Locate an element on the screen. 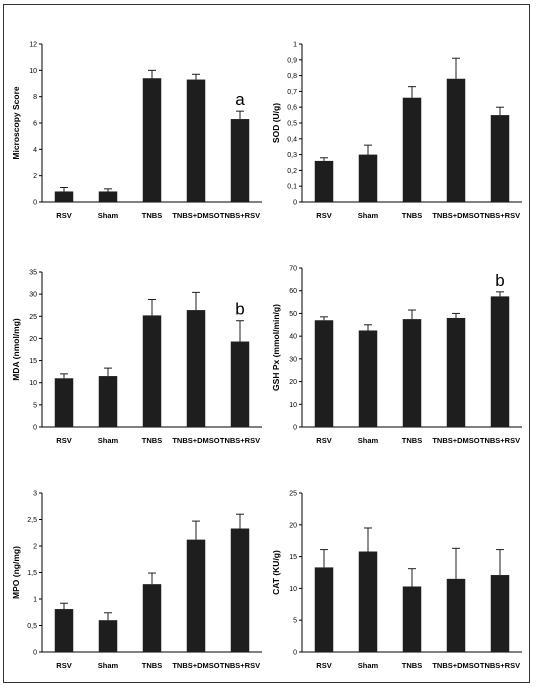 This screenshot has width=536, height=688. y-tick-label: 0,3 is located at coordinates (292, 155).